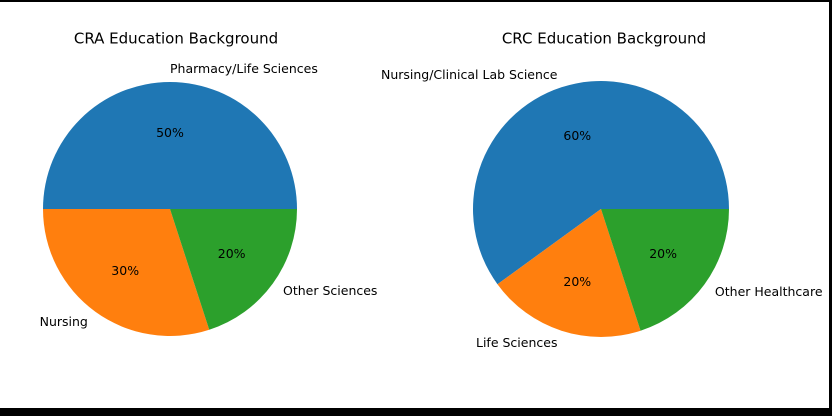 This screenshot has width=832, height=416. Describe the element at coordinates (604, 38) in the screenshot. I see `chart-title: CRC Education Background` at that location.